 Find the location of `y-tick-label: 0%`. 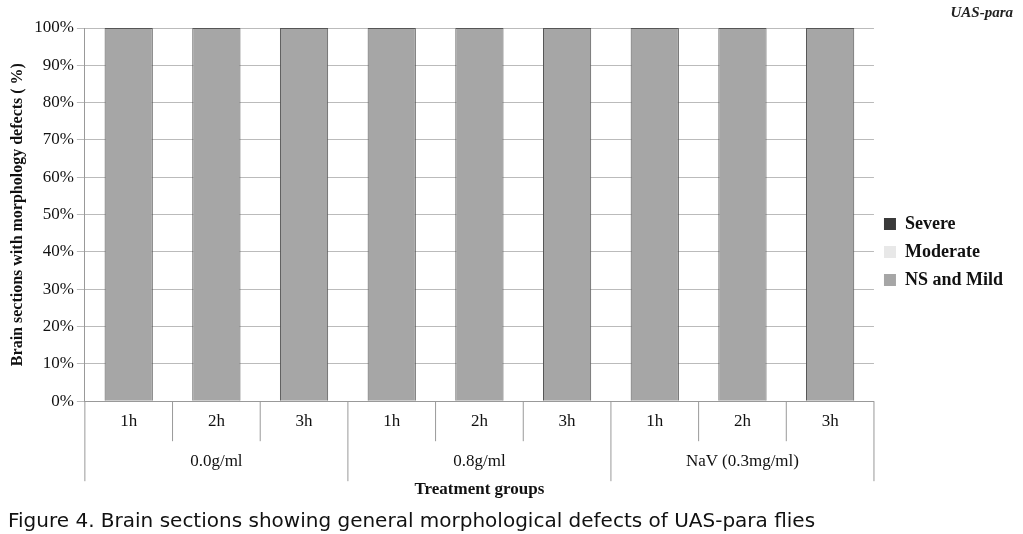

y-tick-label: 0% is located at coordinates (62, 400).